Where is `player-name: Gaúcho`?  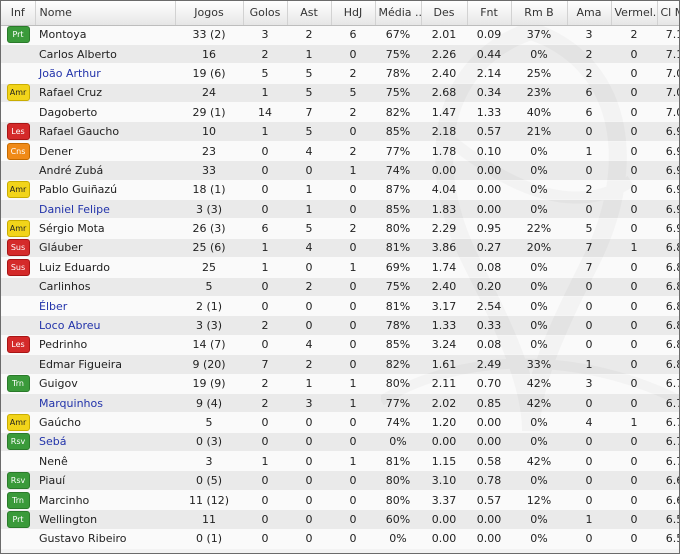 player-name: Gaúcho is located at coordinates (105, 422).